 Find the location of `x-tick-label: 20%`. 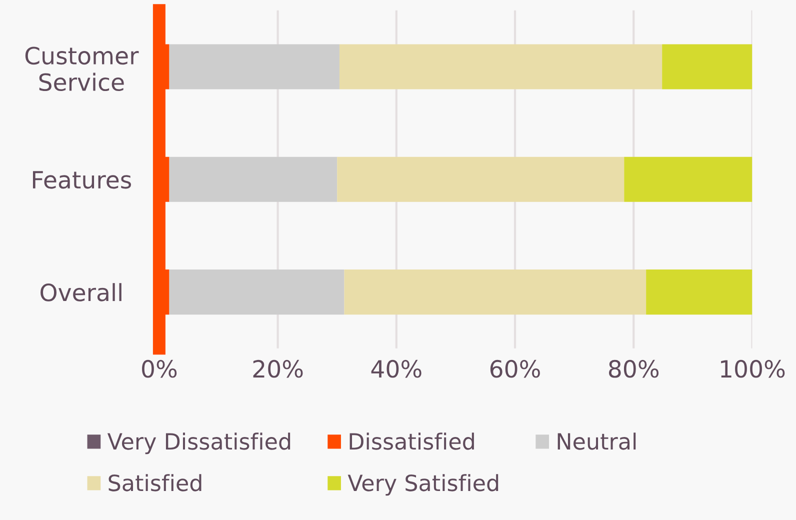

x-tick-label: 20% is located at coordinates (278, 369).